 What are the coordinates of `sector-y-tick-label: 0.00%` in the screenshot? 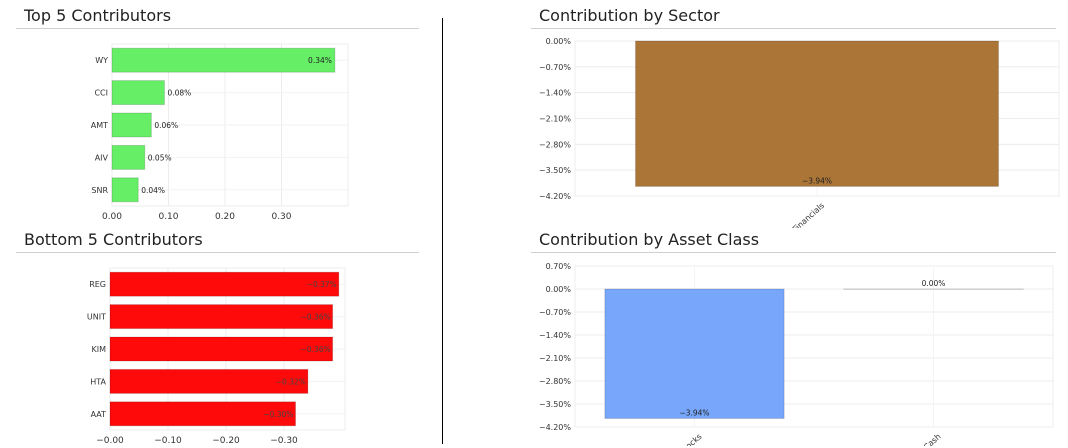 It's located at (559, 41).